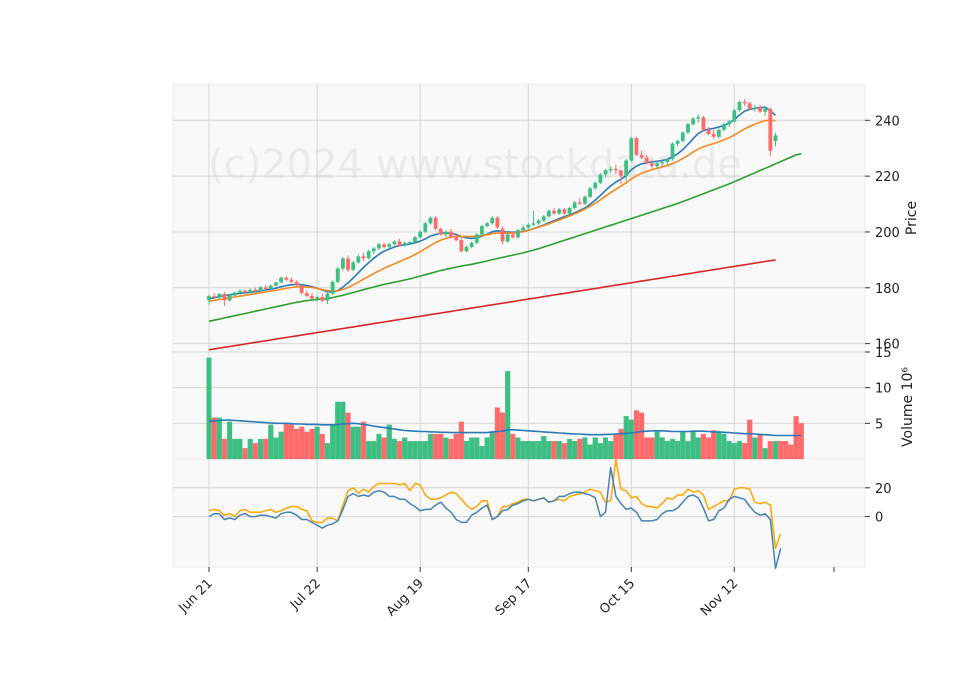  Describe the element at coordinates (887, 345) in the screenshot. I see `price-tick-label: 160` at that location.